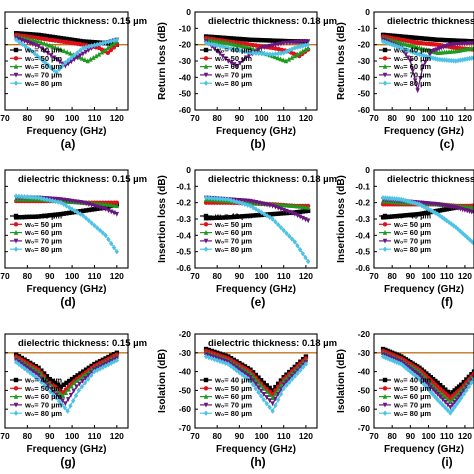 The image size is (474, 474). What do you see at coordinates (114, 47) in the screenshot?
I see `series-1-point` at bounding box center [114, 47].